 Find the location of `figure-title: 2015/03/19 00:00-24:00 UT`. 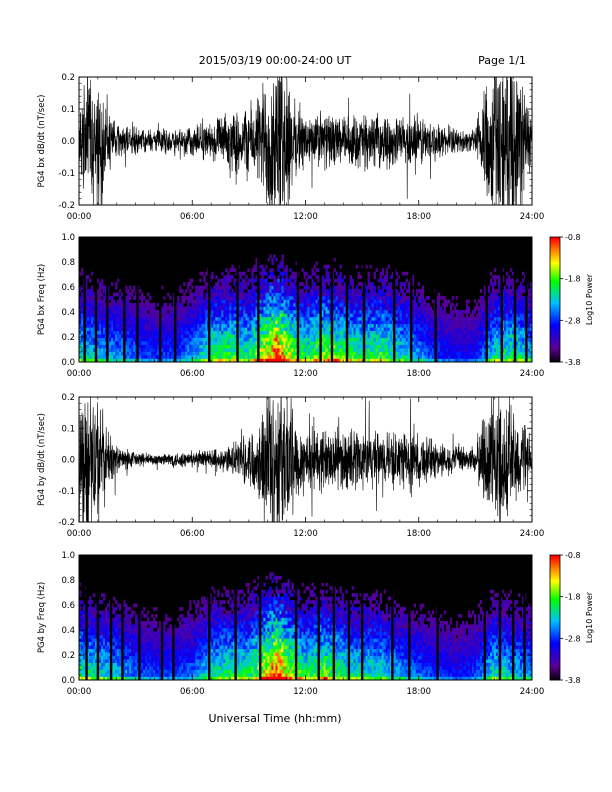

figure-title: 2015/03/19 00:00-24:00 UT is located at coordinates (275, 60).